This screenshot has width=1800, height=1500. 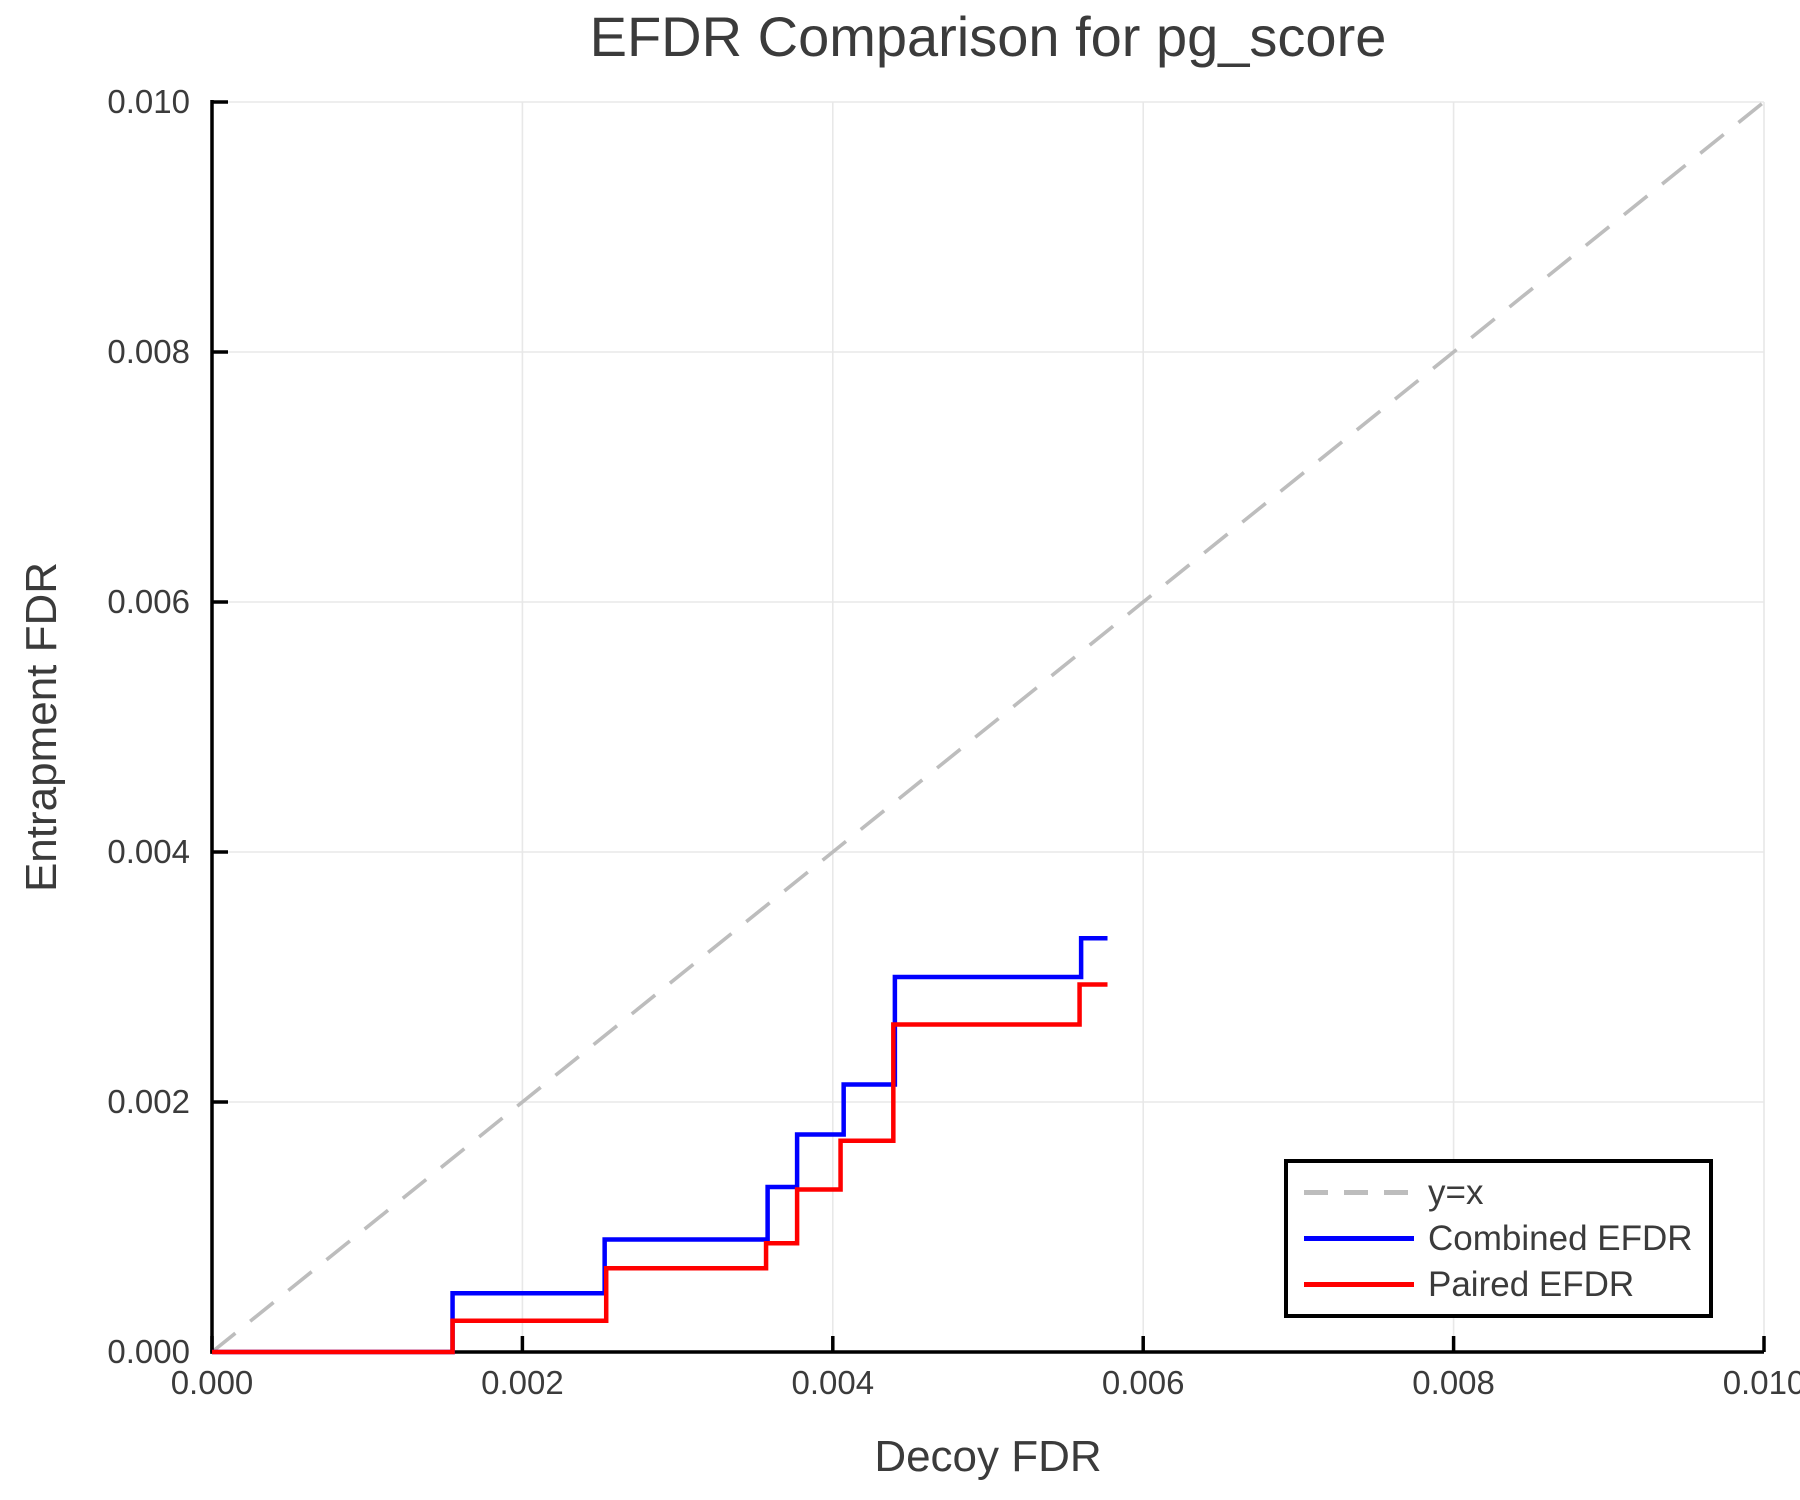 I want to click on y-tick-label-4: 0.008, so click(x=148, y=351).